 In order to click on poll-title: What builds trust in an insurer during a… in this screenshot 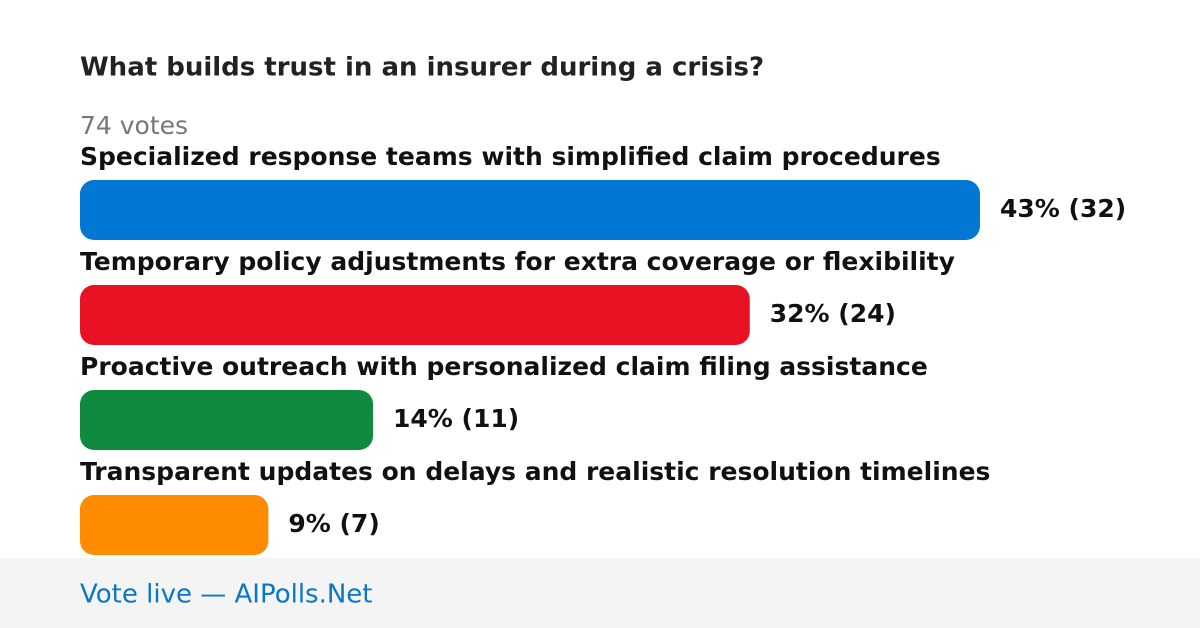, I will do `click(422, 68)`.